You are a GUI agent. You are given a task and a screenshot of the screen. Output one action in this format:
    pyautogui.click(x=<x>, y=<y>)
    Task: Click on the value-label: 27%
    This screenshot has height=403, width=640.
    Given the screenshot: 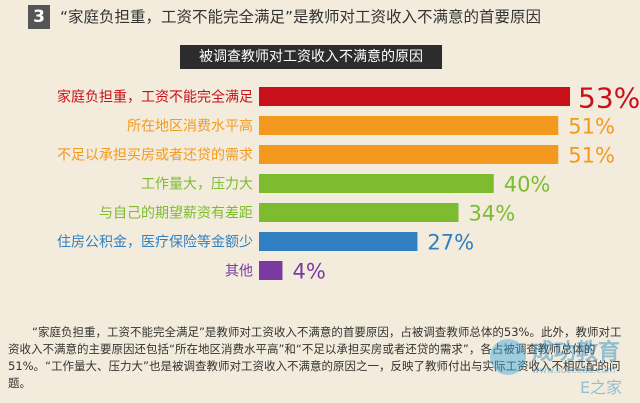 What is the action you would take?
    pyautogui.click(x=450, y=243)
    